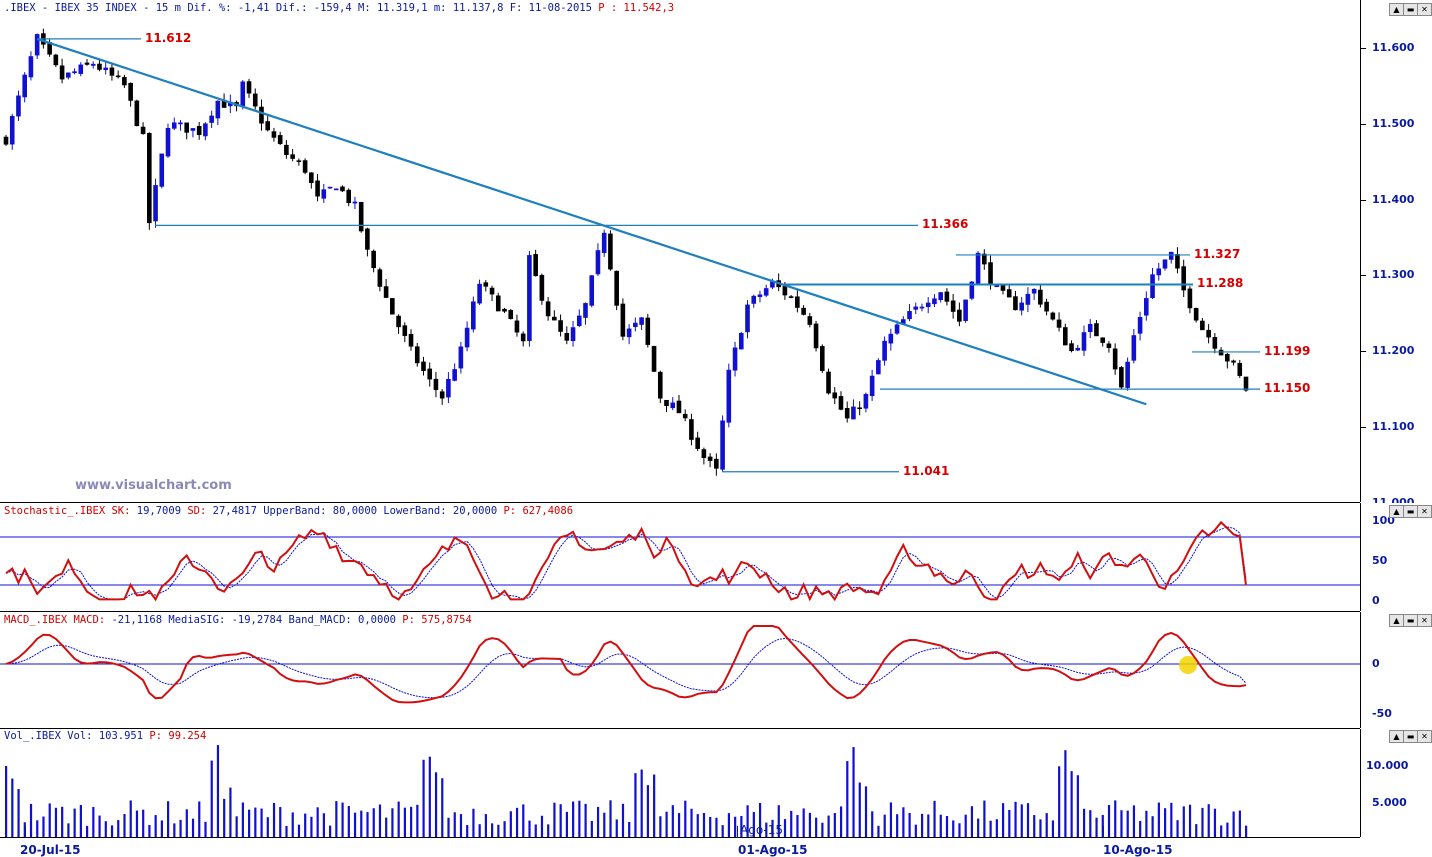 The image size is (1432, 857). Describe the element at coordinates (1396, 736) in the screenshot. I see `vol-up-button: ▲` at that location.